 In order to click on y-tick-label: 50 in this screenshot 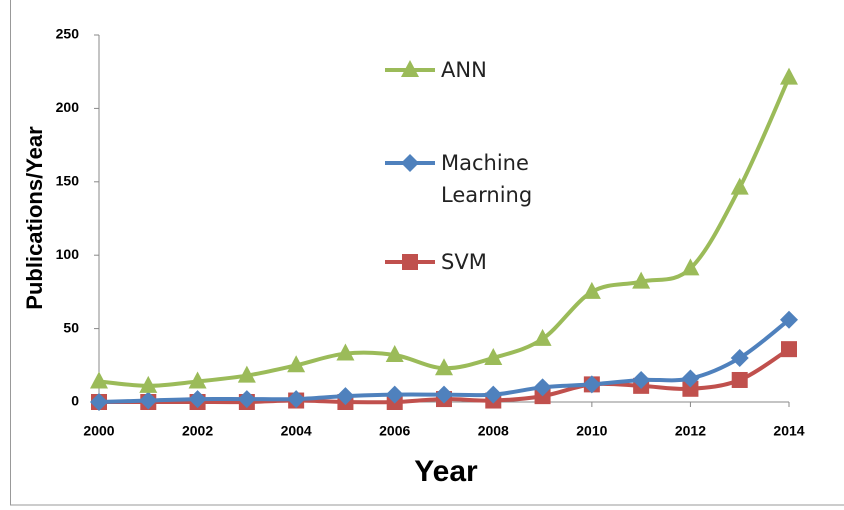, I will do `click(71, 327)`.